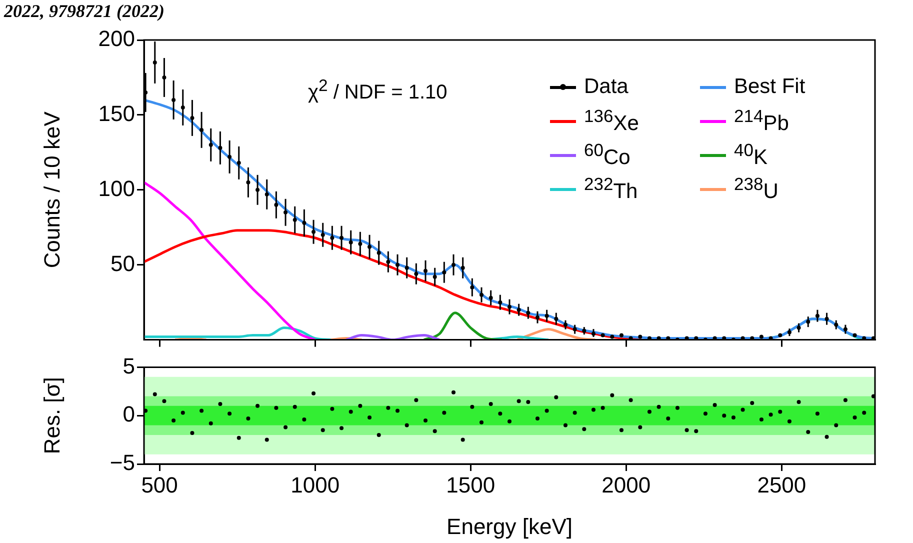  Describe the element at coordinates (607, 155) in the screenshot. I see `legend-label: $^{60}$Co` at that location.